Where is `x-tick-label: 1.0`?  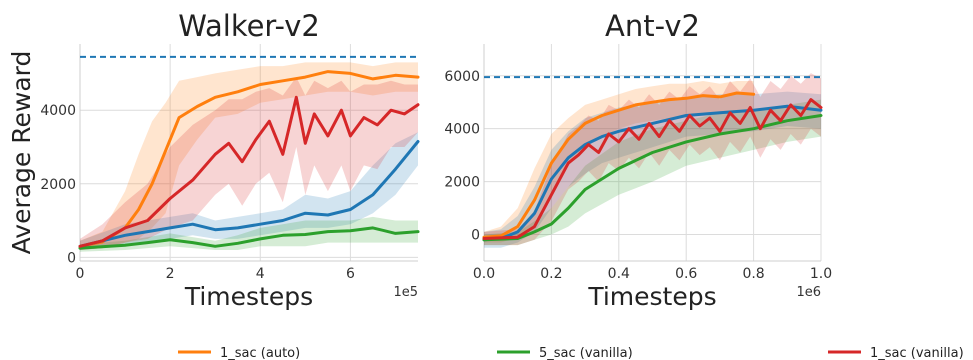 x-tick-label: 1.0 is located at coordinates (821, 274).